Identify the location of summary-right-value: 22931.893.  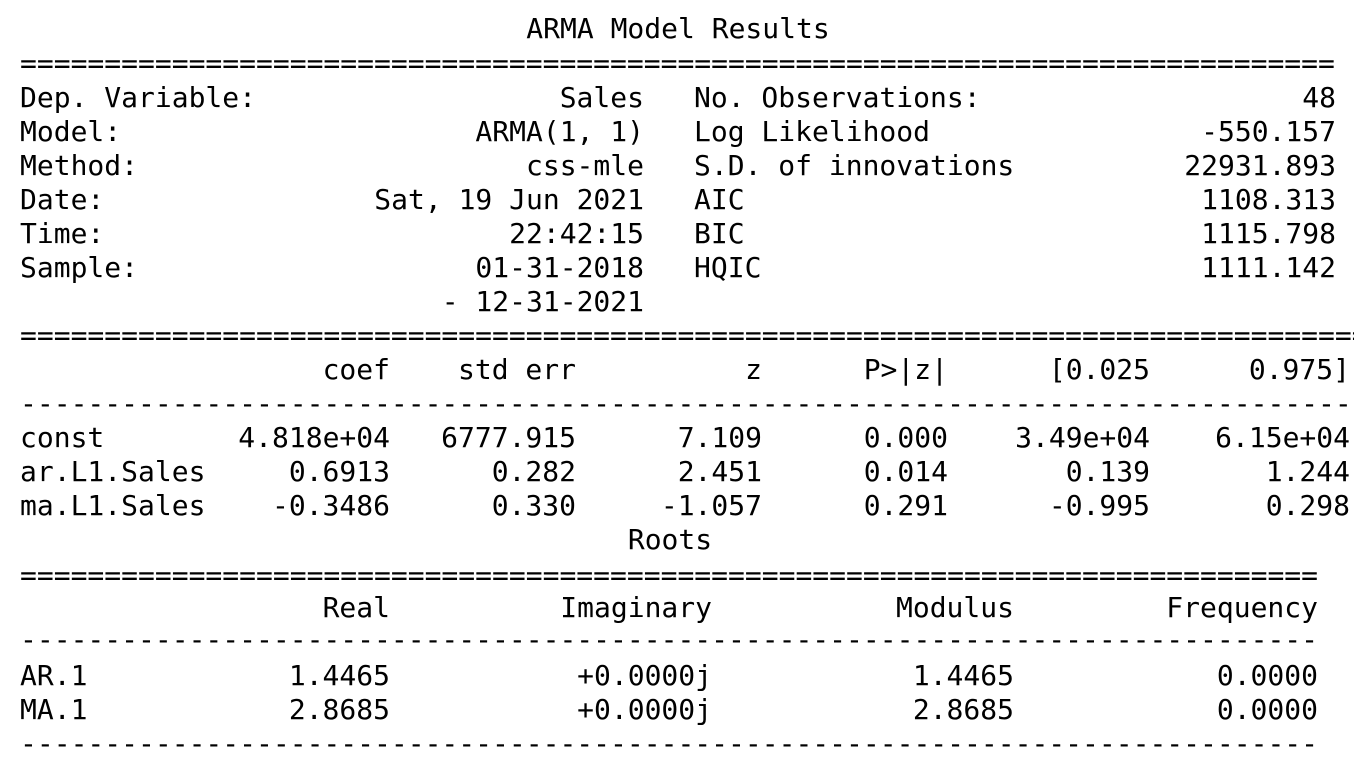
(1260, 165).